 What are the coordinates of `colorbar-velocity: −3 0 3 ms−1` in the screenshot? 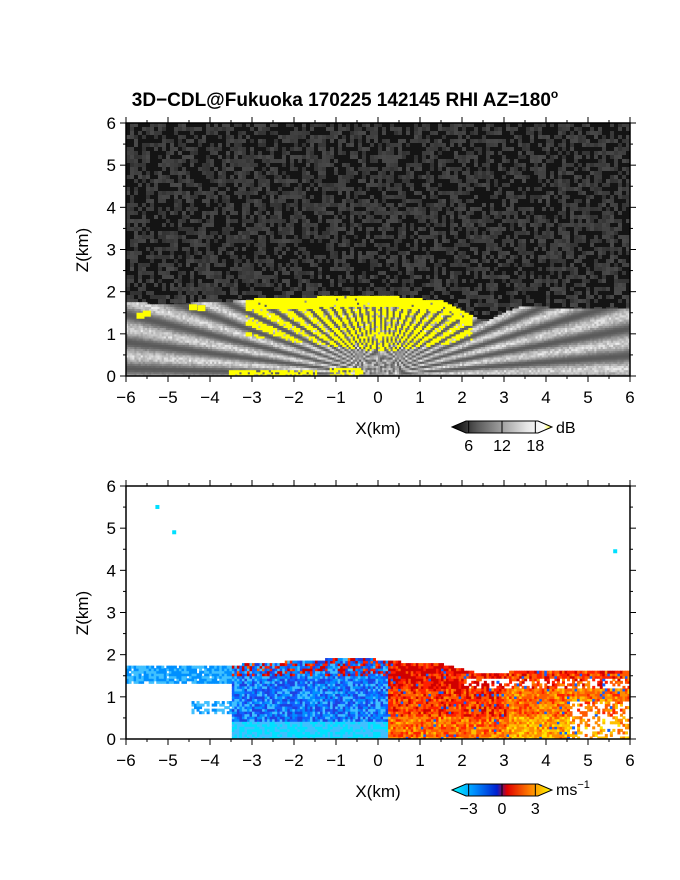 It's located at (520, 798).